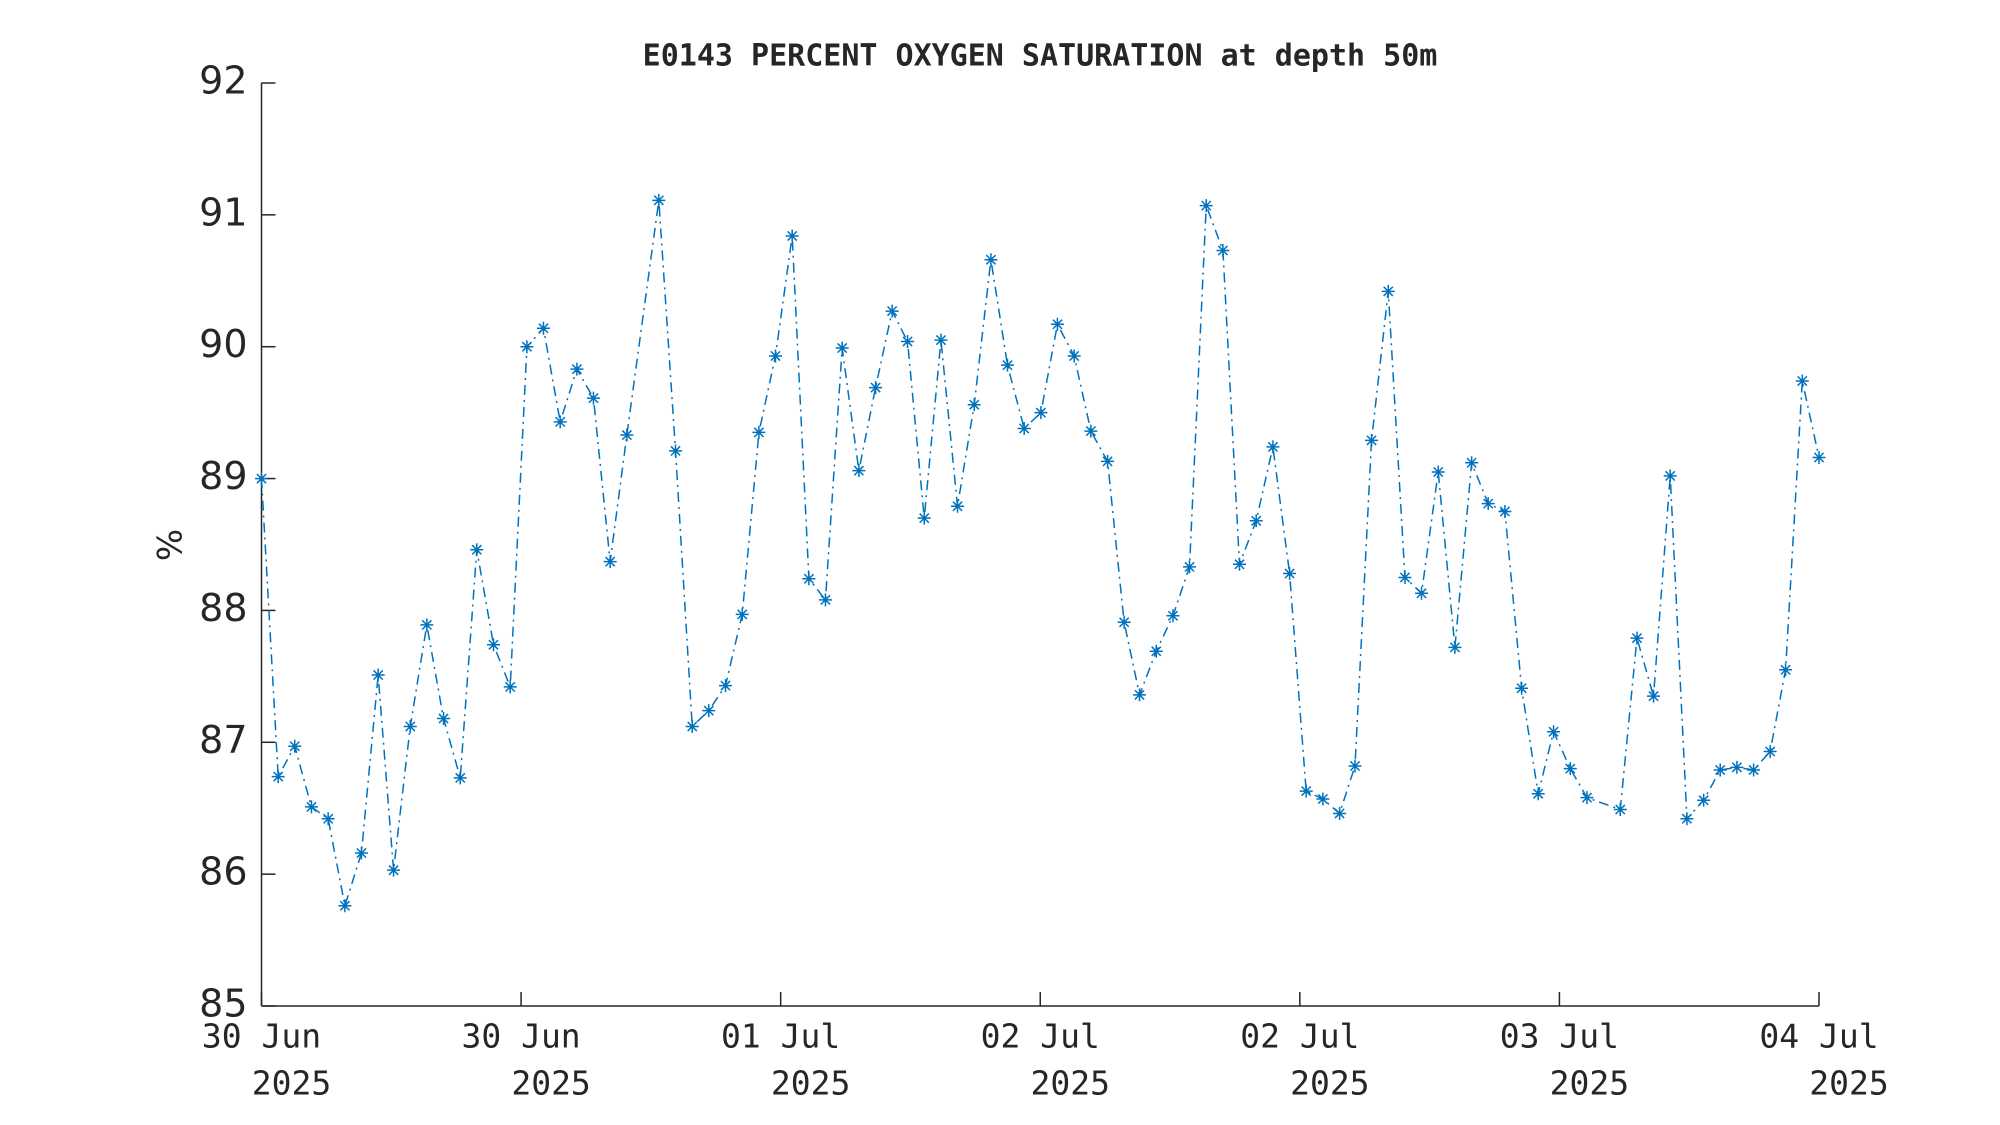 Image resolution: width=2000 pixels, height=1125 pixels. What do you see at coordinates (1559, 1036) in the screenshot?
I see `x-tick-label: 03 Jul` at bounding box center [1559, 1036].